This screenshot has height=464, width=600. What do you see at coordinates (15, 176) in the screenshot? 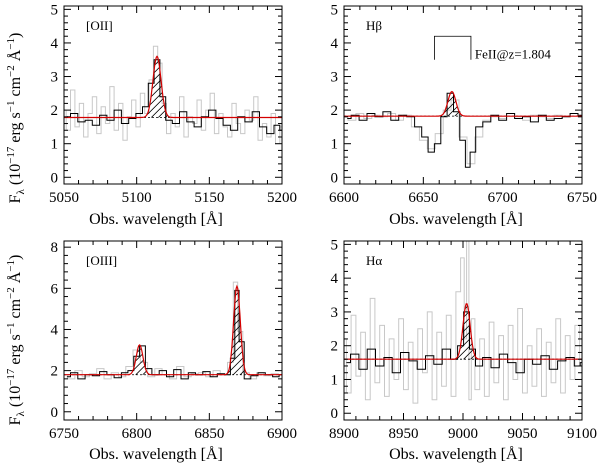
I see `ylabel-top-open: (10` at bounding box center [15, 176].